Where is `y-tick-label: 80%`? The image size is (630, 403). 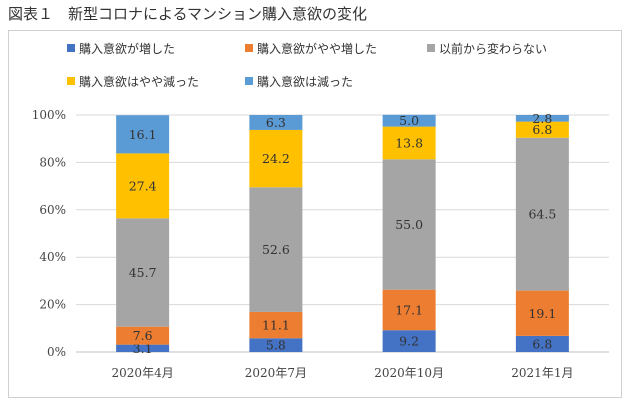 y-tick-label: 80% is located at coordinates (52, 162).